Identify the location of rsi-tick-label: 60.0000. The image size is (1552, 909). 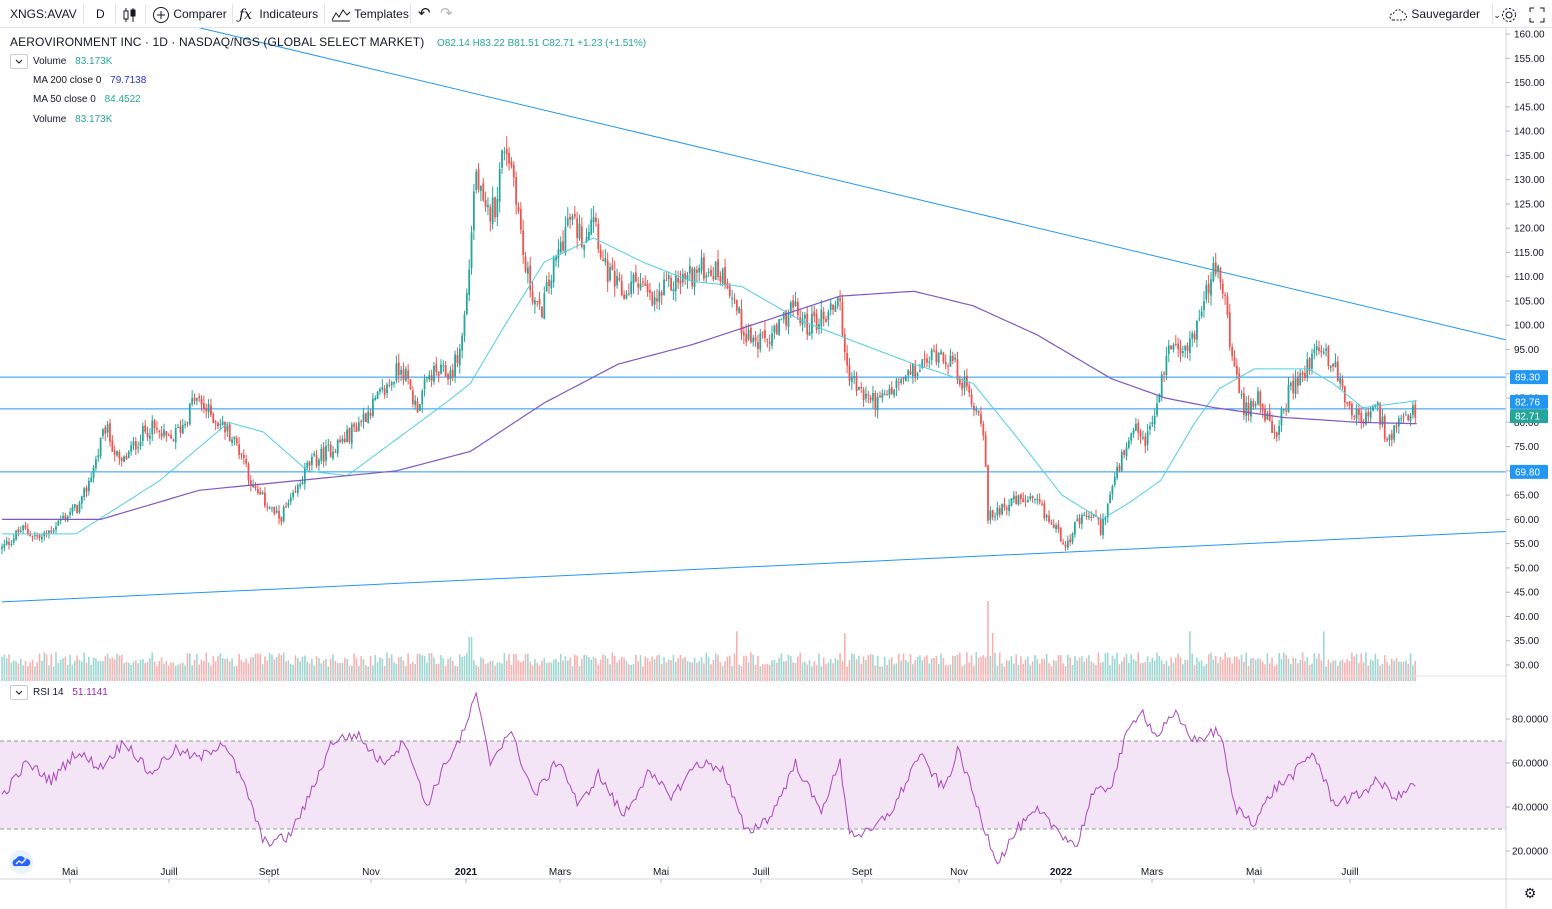
(1530, 764).